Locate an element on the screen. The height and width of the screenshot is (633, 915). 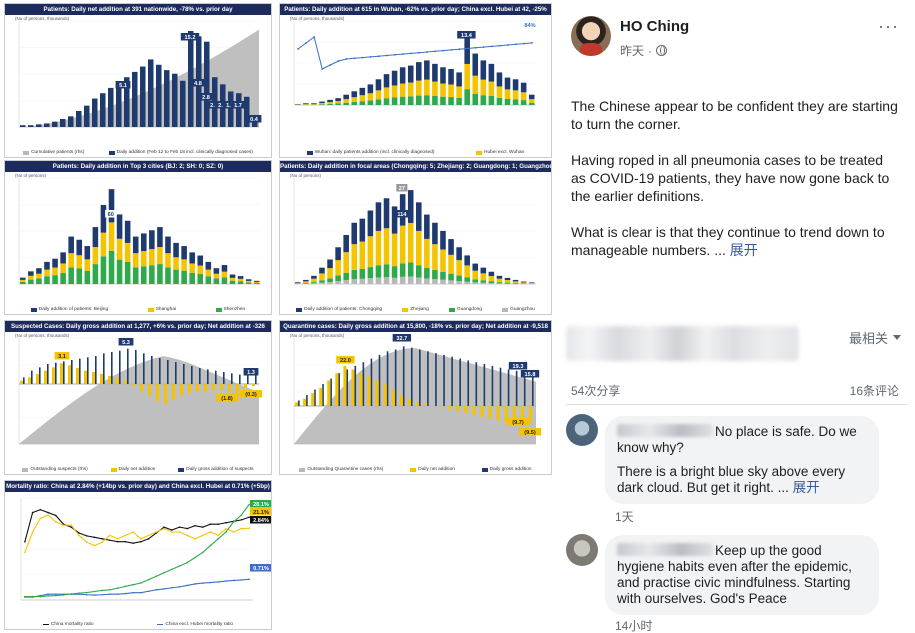
author-avatar is located at coordinates (591, 36).